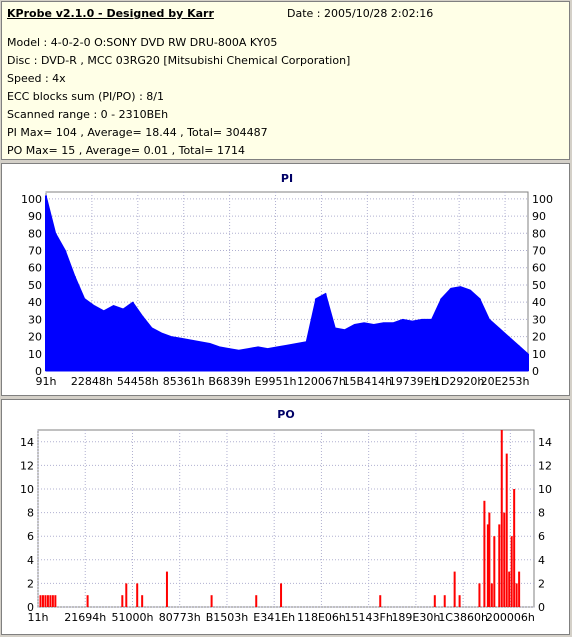 This screenshot has height=637, width=572. I want to click on po-ytick-right: 2, so click(541, 583).